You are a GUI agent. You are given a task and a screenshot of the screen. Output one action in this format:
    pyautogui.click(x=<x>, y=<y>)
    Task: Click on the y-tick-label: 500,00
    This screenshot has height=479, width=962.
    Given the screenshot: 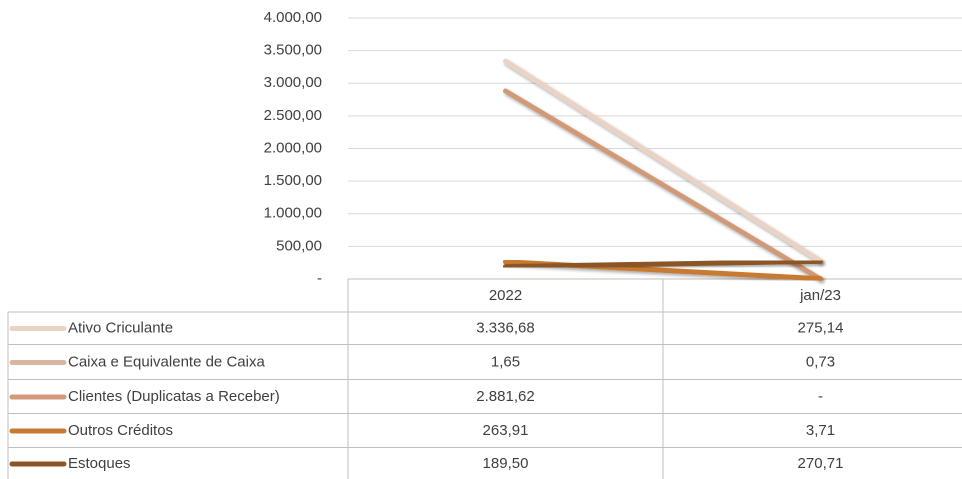 What is the action you would take?
    pyautogui.click(x=299, y=245)
    